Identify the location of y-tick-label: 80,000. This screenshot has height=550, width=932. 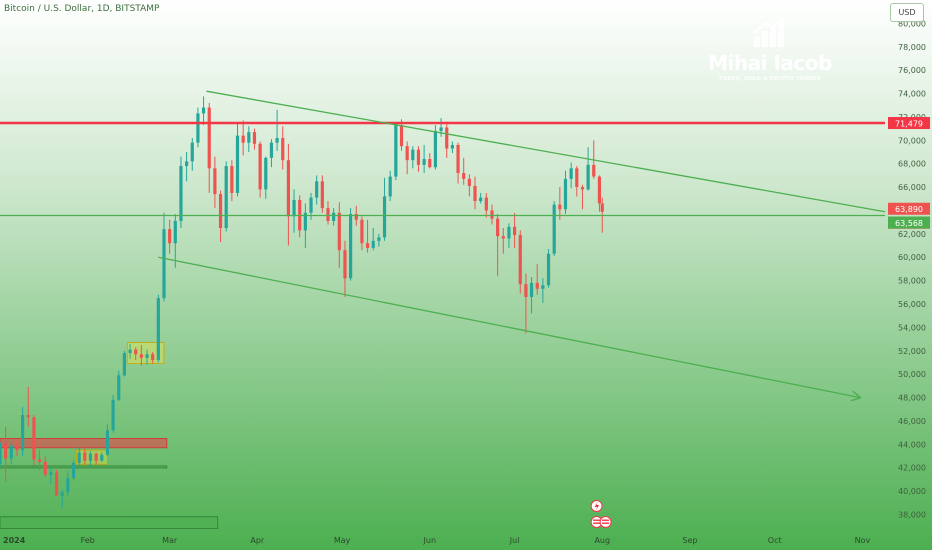
(912, 23).